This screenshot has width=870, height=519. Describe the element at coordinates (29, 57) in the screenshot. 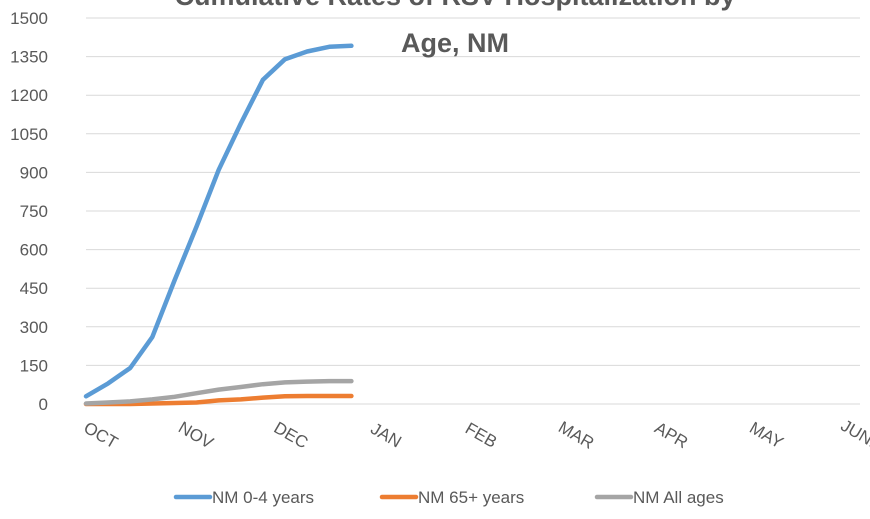

I see `y-tick-label: 1350` at that location.